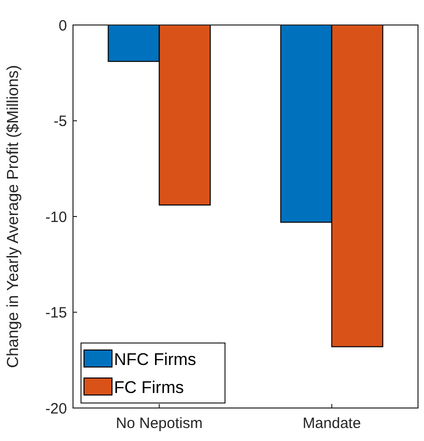 This screenshot has width=424, height=441. Describe the element at coordinates (60, 121) in the screenshot. I see `y-tick-label: -5` at that location.